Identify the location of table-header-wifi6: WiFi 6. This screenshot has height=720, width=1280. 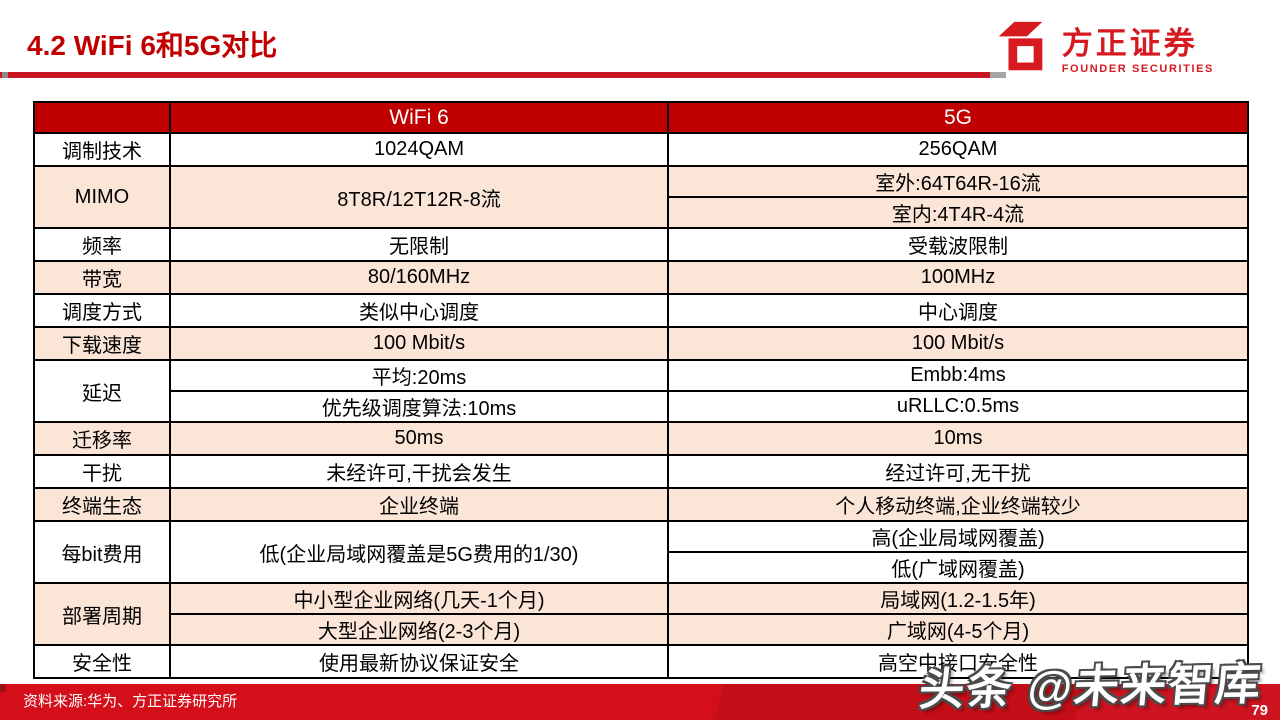
(419, 117).